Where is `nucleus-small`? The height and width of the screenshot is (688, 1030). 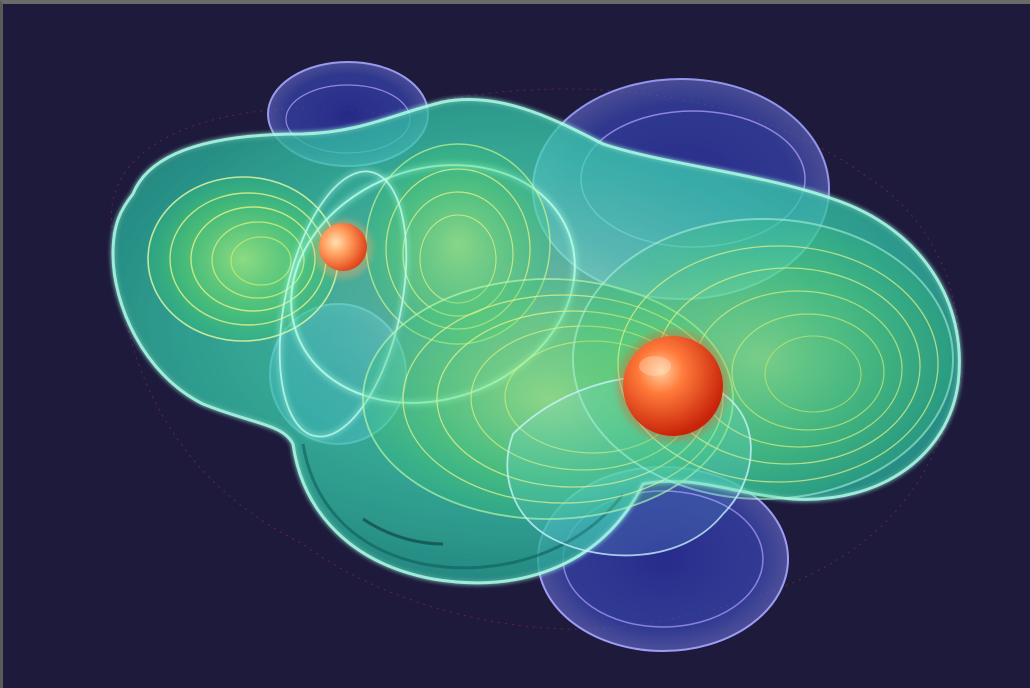
nucleus-small is located at coordinates (343, 249).